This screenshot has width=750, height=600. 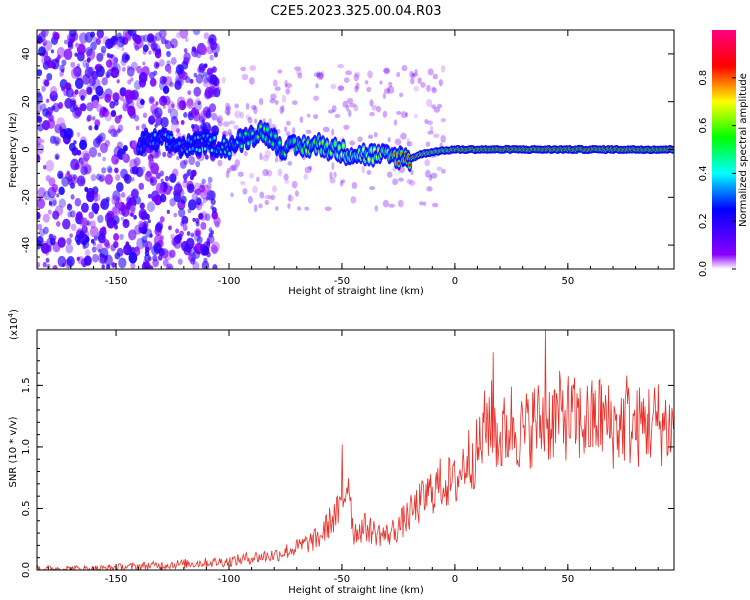 I want to click on spectrogram-ytick-label: 20, so click(x=26, y=101).